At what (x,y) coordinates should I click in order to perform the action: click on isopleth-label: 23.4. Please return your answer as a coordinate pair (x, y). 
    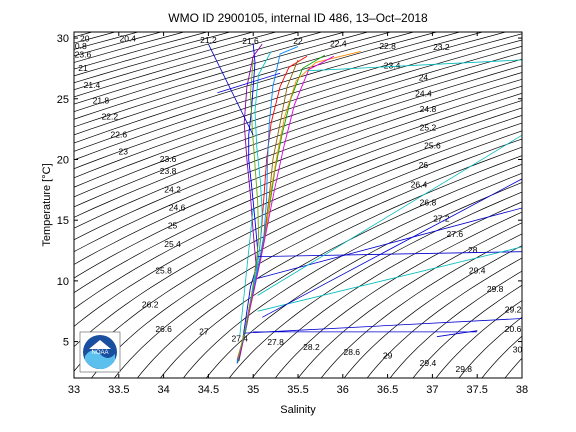
    Looking at the image, I should click on (392, 65).